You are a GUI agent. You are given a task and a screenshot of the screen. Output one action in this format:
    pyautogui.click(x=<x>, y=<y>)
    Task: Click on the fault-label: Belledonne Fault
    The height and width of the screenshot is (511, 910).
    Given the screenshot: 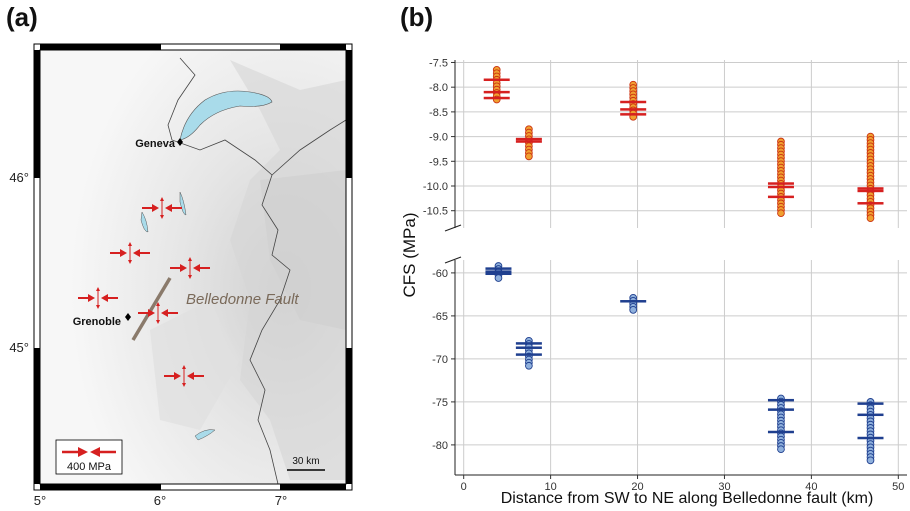 What is the action you would take?
    pyautogui.click(x=242, y=299)
    